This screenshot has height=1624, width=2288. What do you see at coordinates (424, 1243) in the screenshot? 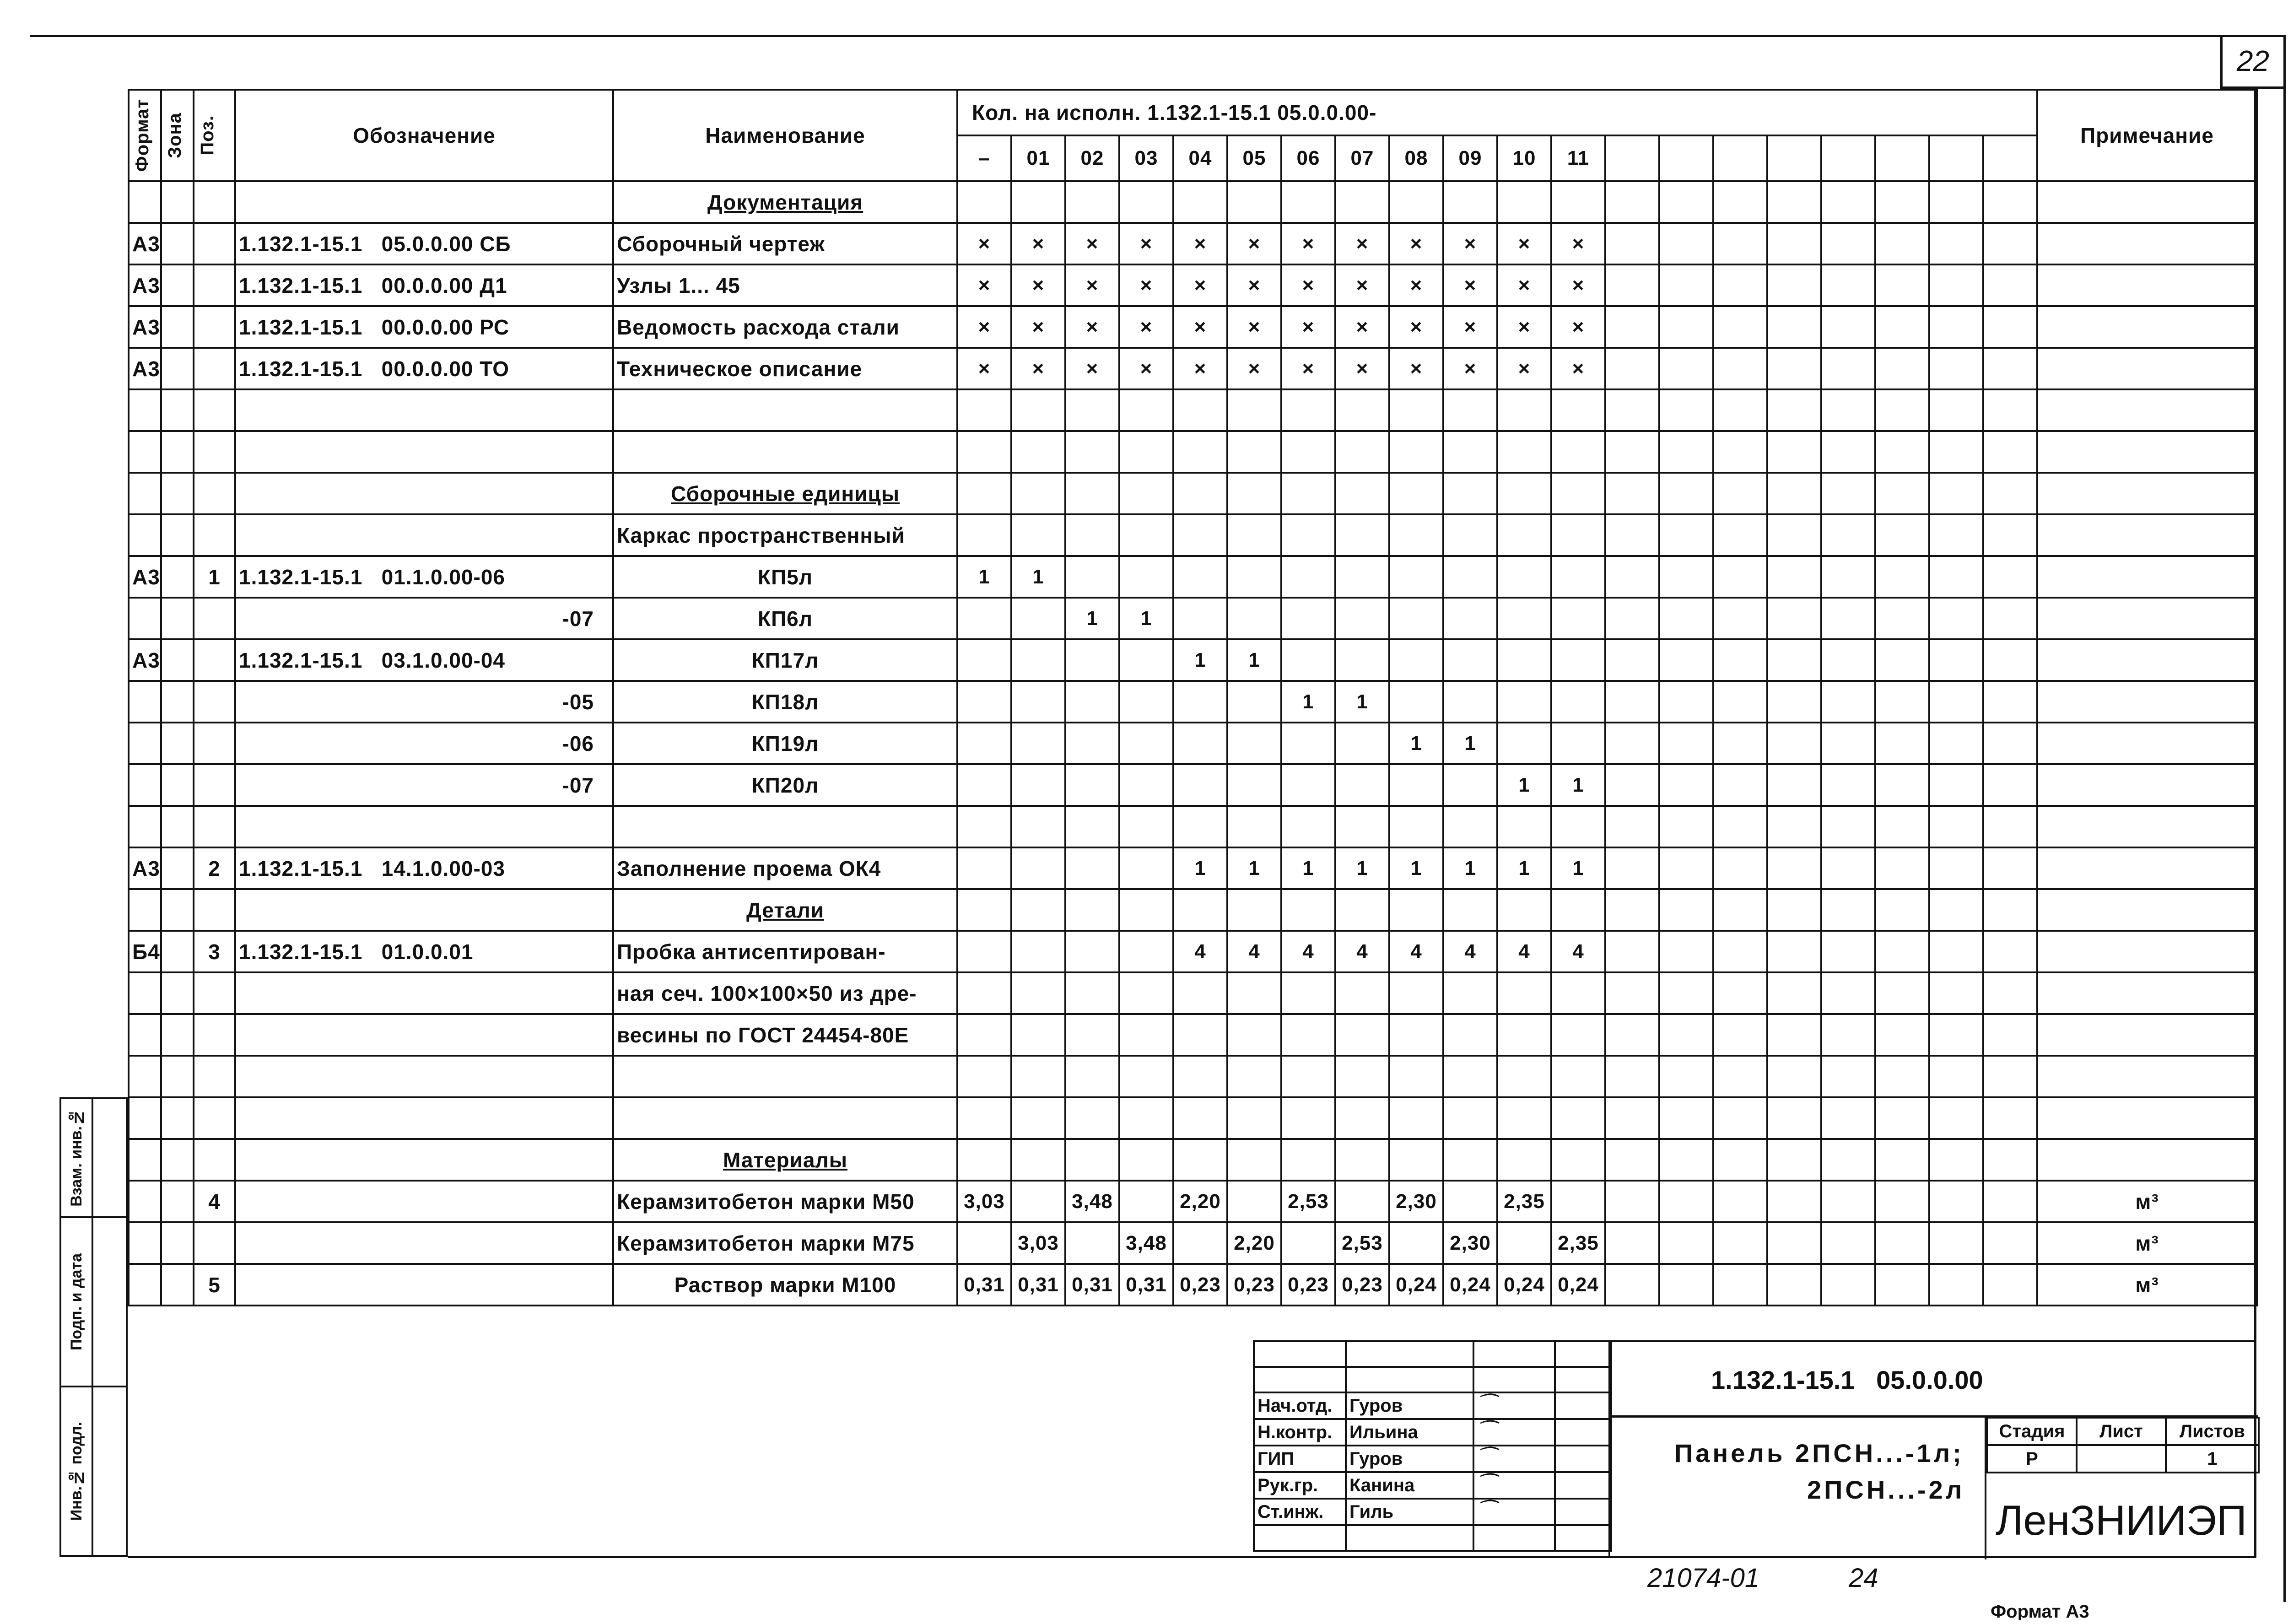
I see `designation-cell` at bounding box center [424, 1243].